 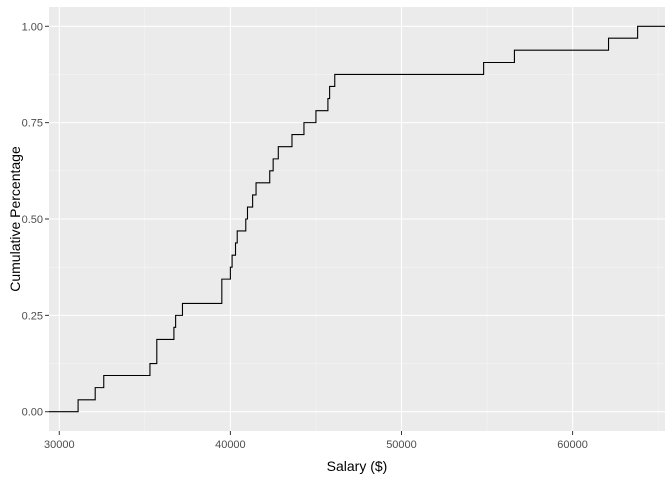 I want to click on y-tick-label: 0.50, so click(x=32, y=220).